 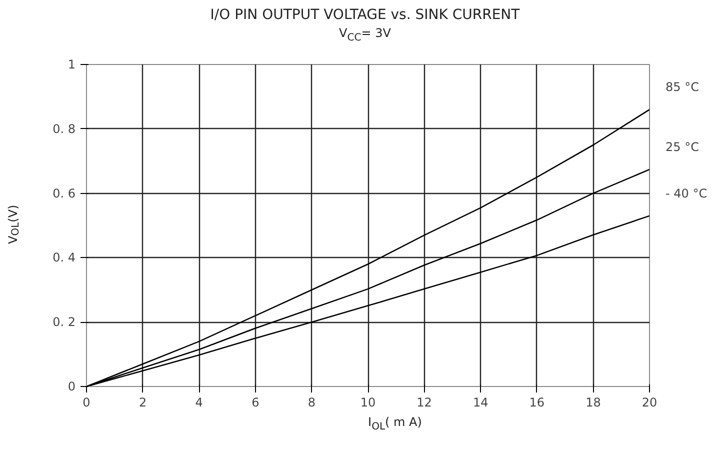 I want to click on chart-subtitle: V$_{CC}$= 3V, so click(x=365, y=35).